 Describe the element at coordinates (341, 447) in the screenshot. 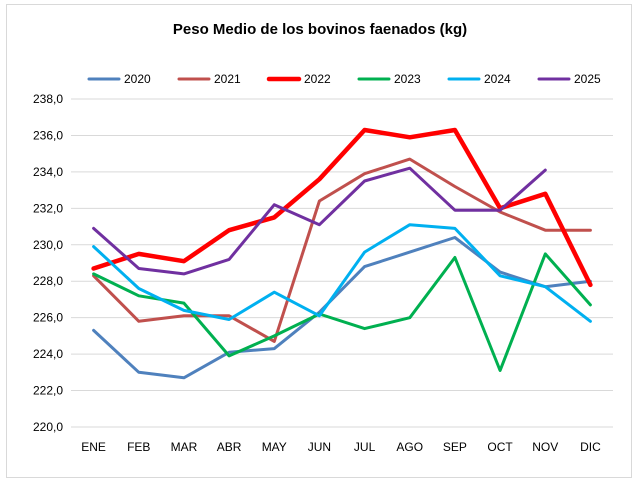

I see `x-axis-ticks: ENE FEB MAR ABR MAY JUN JUL AGO SEP OCT NOV DIC` at that location.